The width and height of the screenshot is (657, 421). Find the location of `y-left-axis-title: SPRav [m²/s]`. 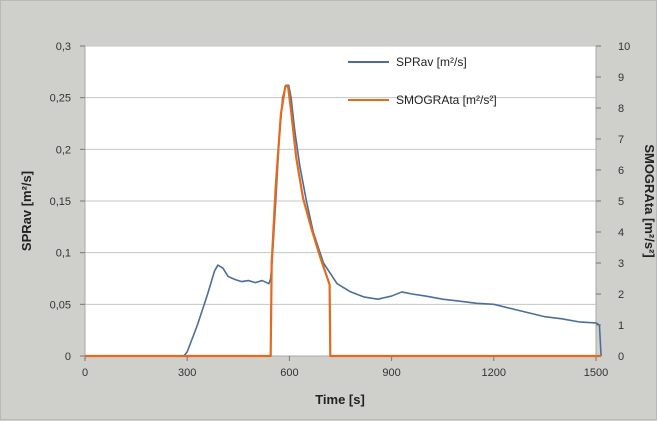

y-left-axis-title: SPRav [m²/s] is located at coordinates (26, 211).